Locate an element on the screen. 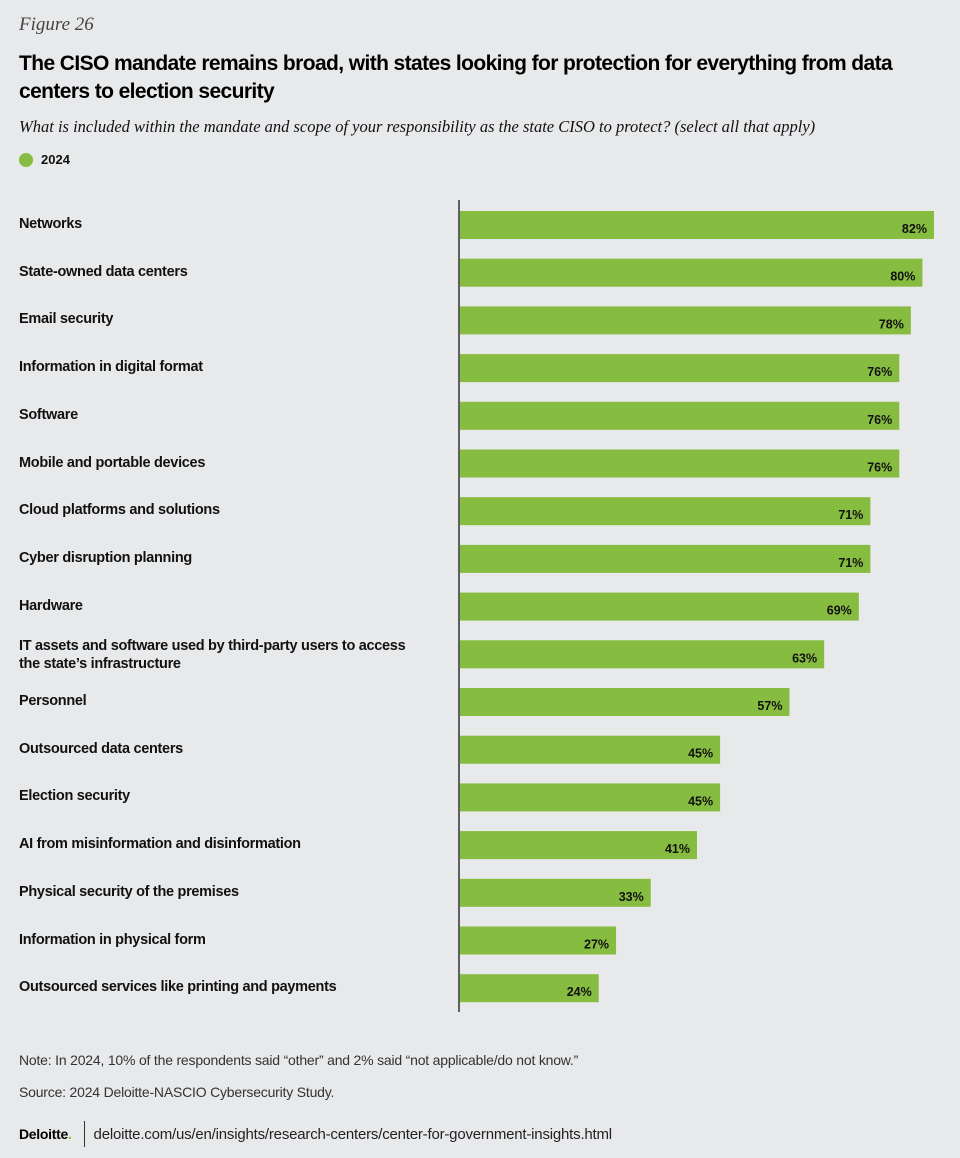 This screenshot has width=960, height=1158. legend-label-2024: 2024 is located at coordinates (55, 159).